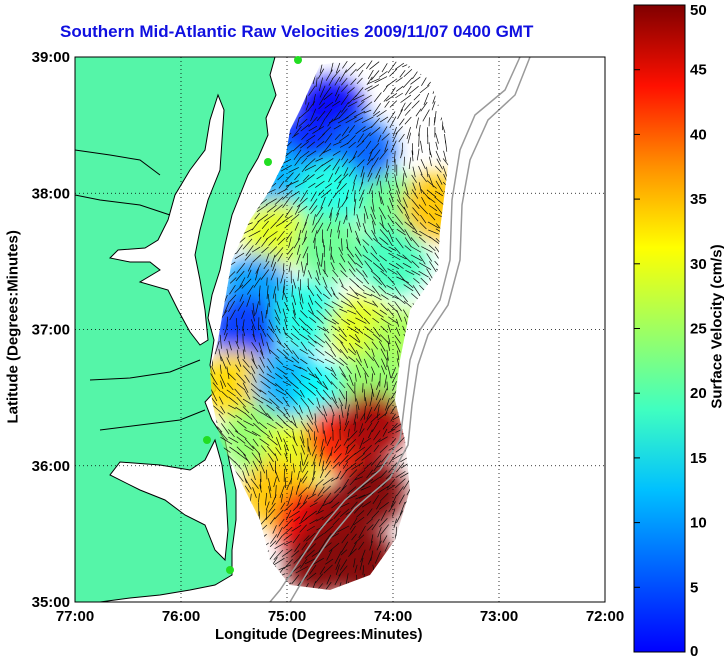  What do you see at coordinates (308, 315) in the screenshot?
I see `speed-cell` at bounding box center [308, 315].